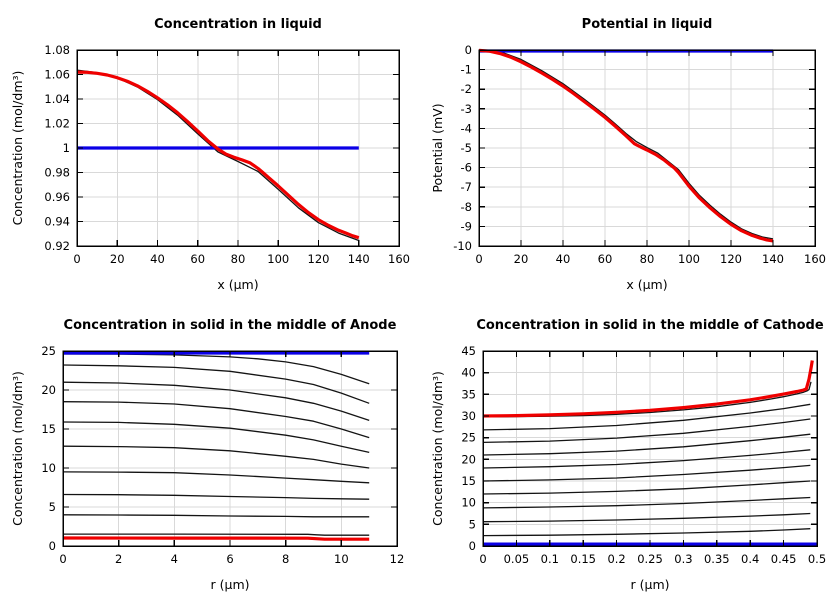  I want to click on x-tick-label: 120, so click(319, 259).